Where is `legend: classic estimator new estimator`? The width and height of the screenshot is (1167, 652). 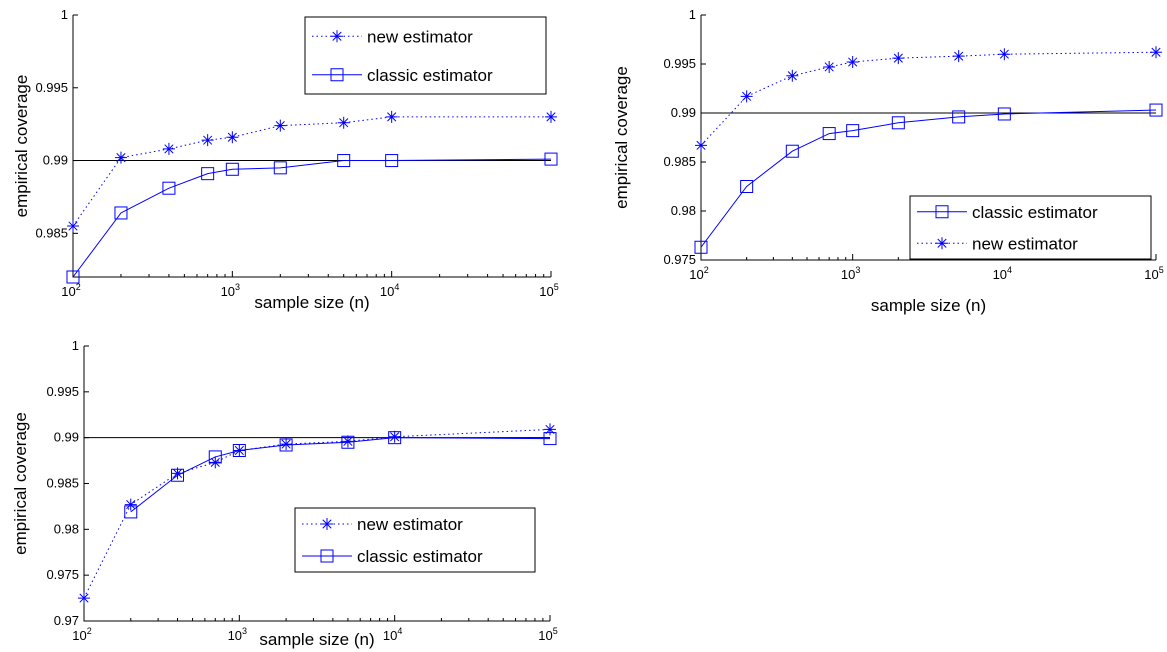 legend: classic estimator new estimator is located at coordinates (1030, 227).